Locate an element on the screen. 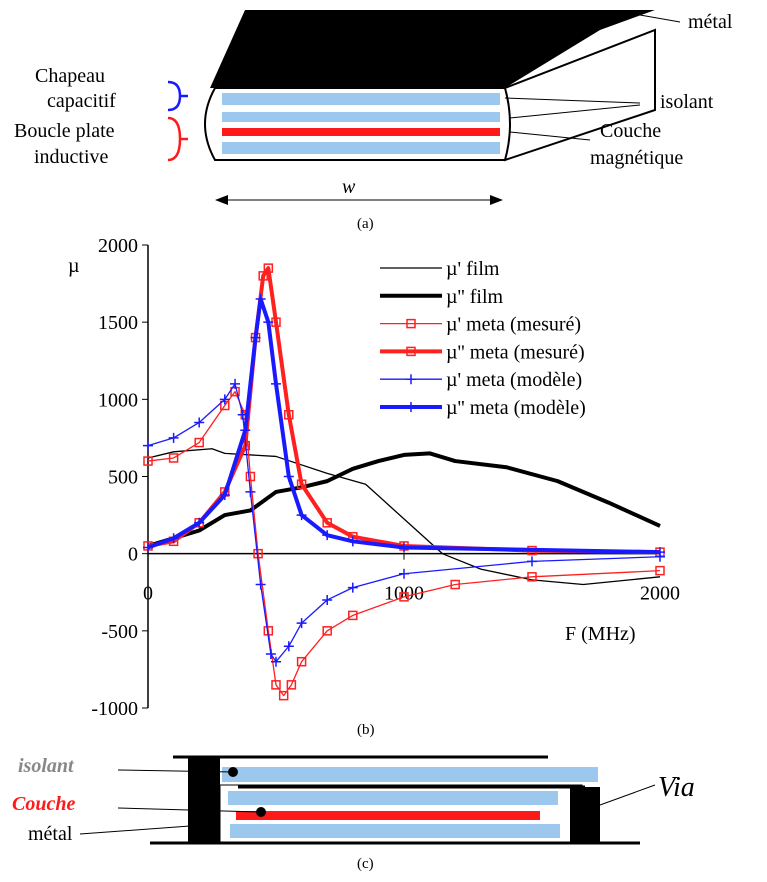 This screenshot has height=882, width=767. label: Via is located at coordinates (676, 787).